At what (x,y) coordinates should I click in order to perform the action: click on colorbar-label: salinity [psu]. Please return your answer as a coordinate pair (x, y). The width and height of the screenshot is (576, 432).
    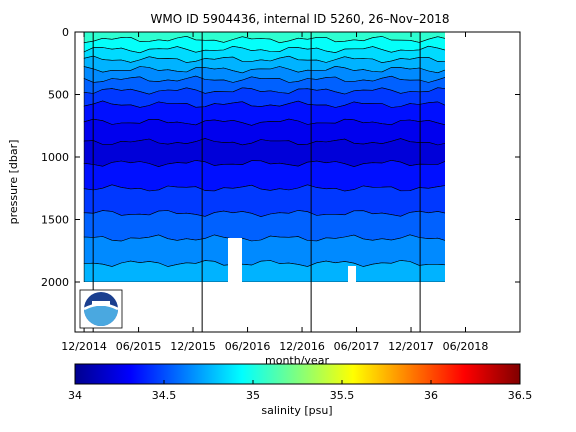
    Looking at the image, I should click on (296, 410).